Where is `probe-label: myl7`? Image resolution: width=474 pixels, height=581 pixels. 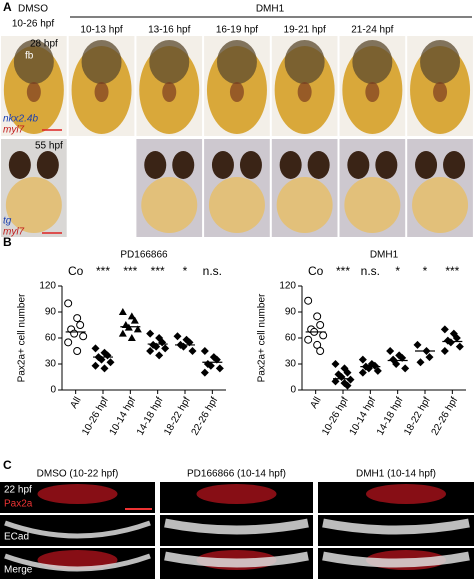
probe-label: myl7 is located at coordinates (14, 232).